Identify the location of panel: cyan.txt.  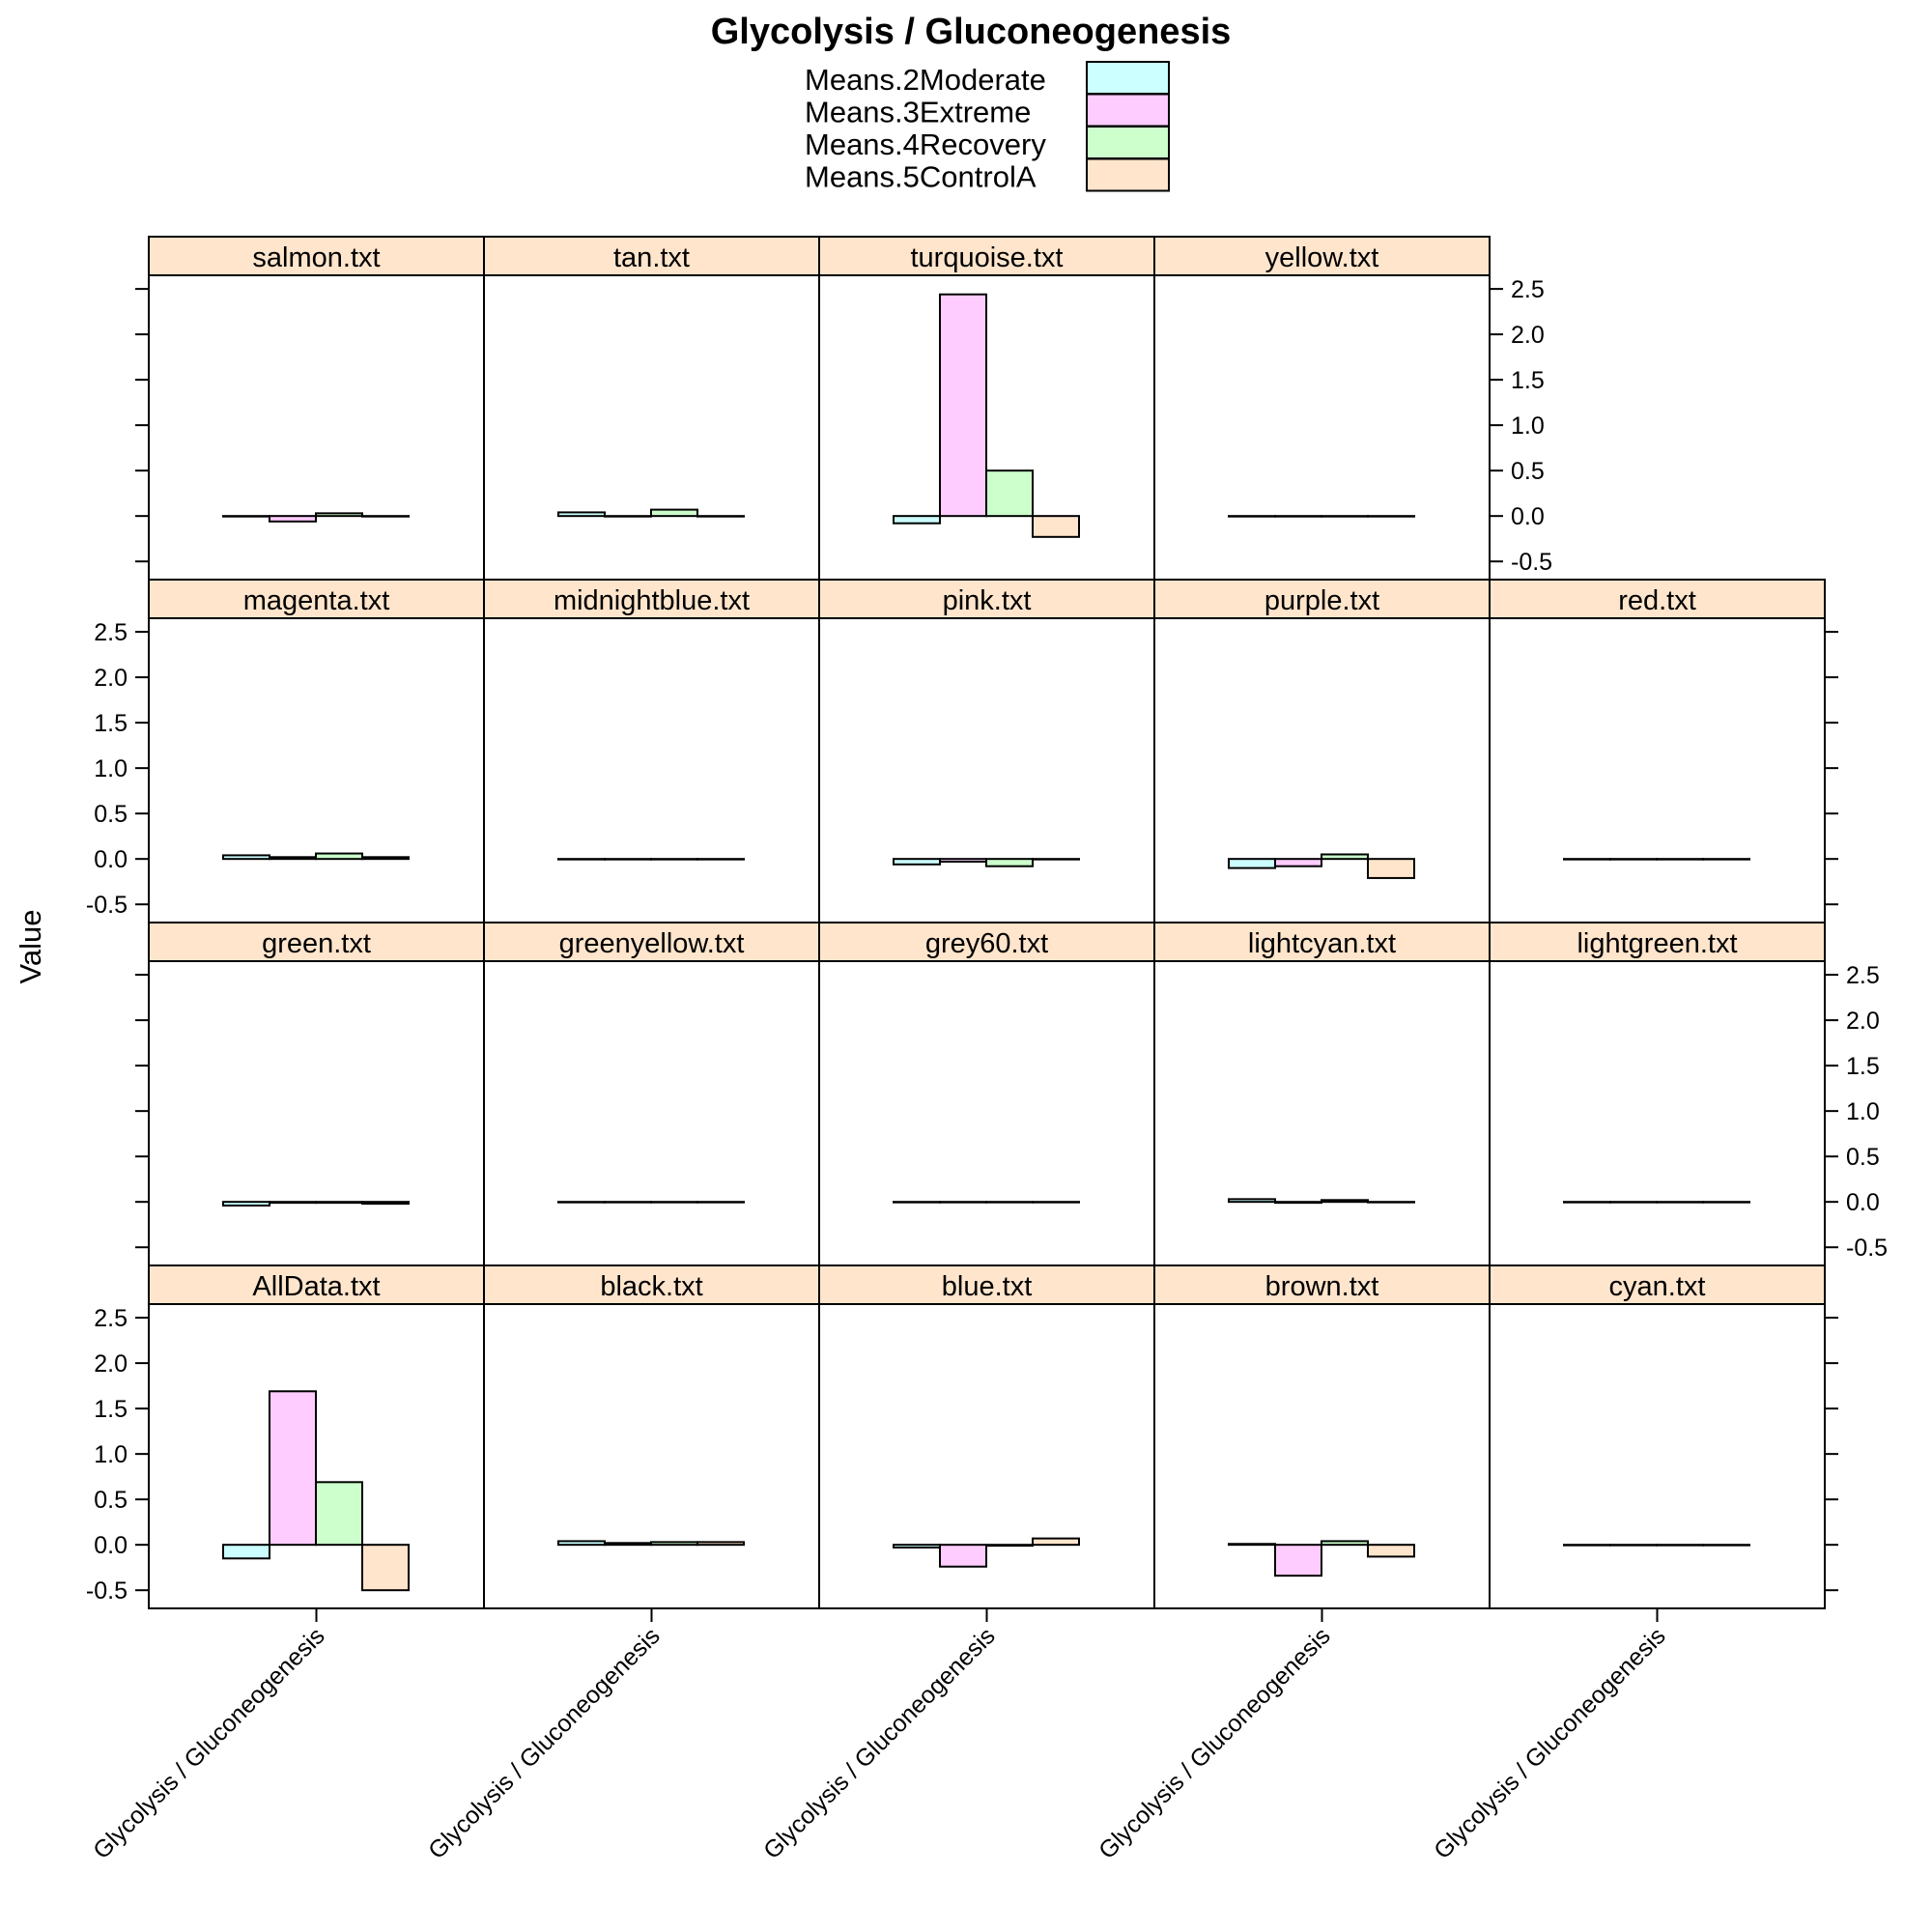
(1657, 1436).